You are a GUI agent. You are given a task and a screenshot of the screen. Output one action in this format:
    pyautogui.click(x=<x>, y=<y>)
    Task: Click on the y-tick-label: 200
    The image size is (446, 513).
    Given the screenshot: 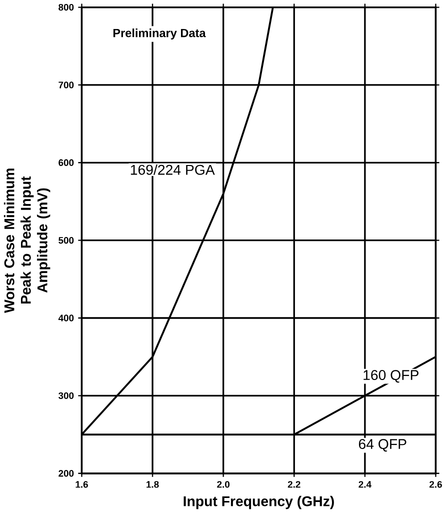 What is the action you would take?
    pyautogui.click(x=66, y=473)
    